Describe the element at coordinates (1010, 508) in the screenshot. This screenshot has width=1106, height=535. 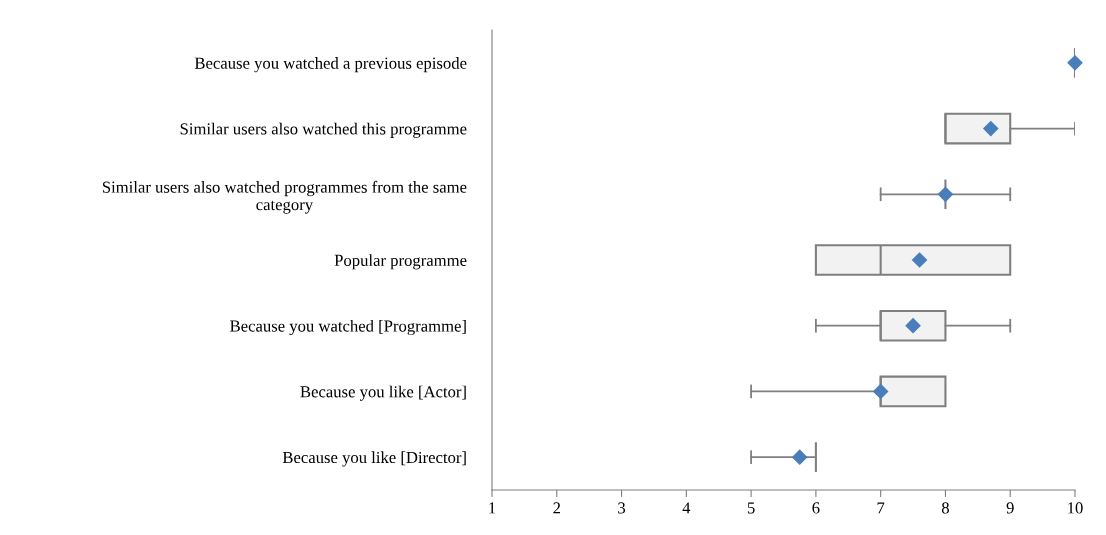
I see `x-tick-label: 9` at that location.